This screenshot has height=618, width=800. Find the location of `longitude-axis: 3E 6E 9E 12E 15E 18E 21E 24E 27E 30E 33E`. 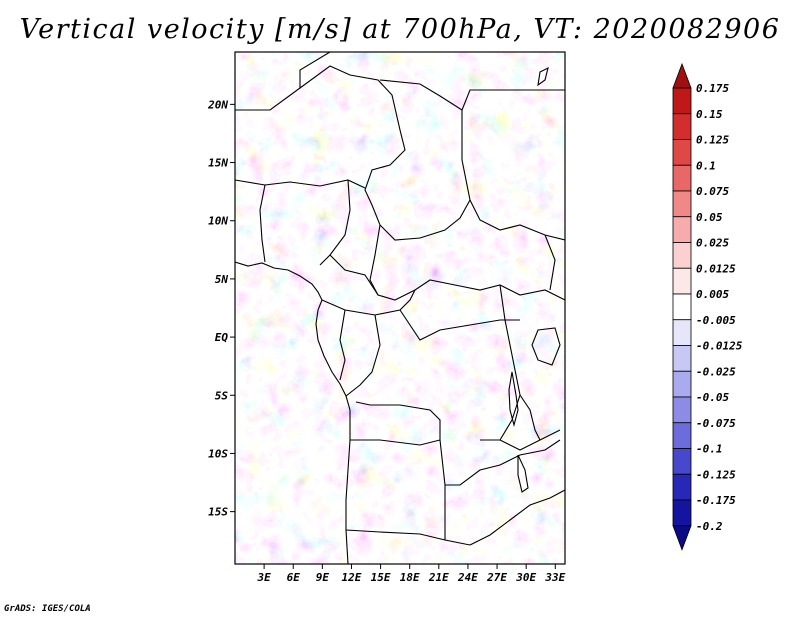

longitude-axis: 3E 6E 9E 12E 15E 18E 21E 24E 27E 30E 33E is located at coordinates (411, 574).